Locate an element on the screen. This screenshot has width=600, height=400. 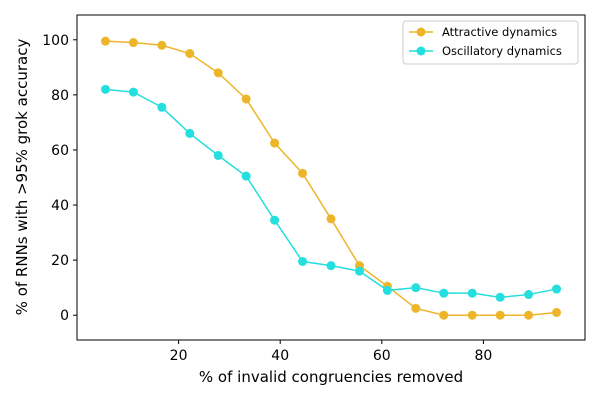
y-tick-label: 40 is located at coordinates (60, 206).